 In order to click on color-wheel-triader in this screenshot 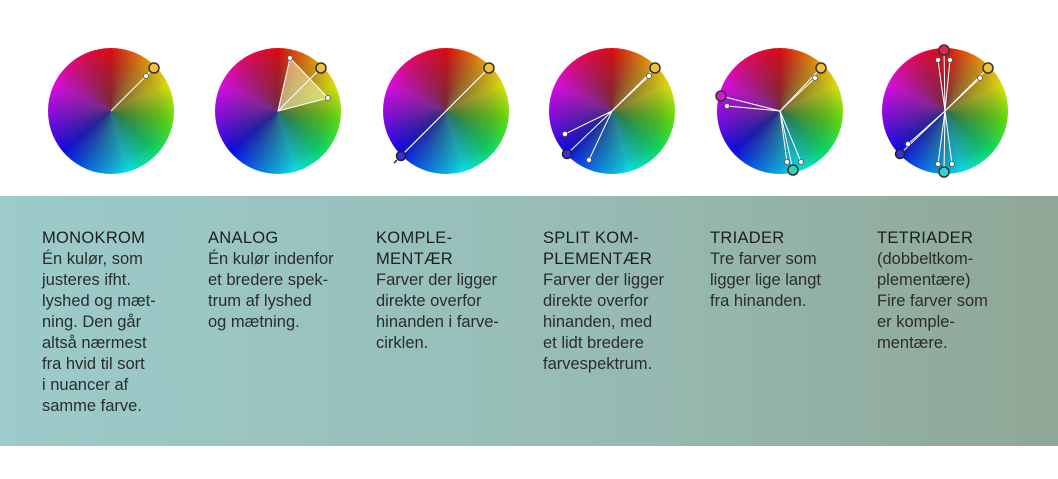, I will do `click(779, 112)`.